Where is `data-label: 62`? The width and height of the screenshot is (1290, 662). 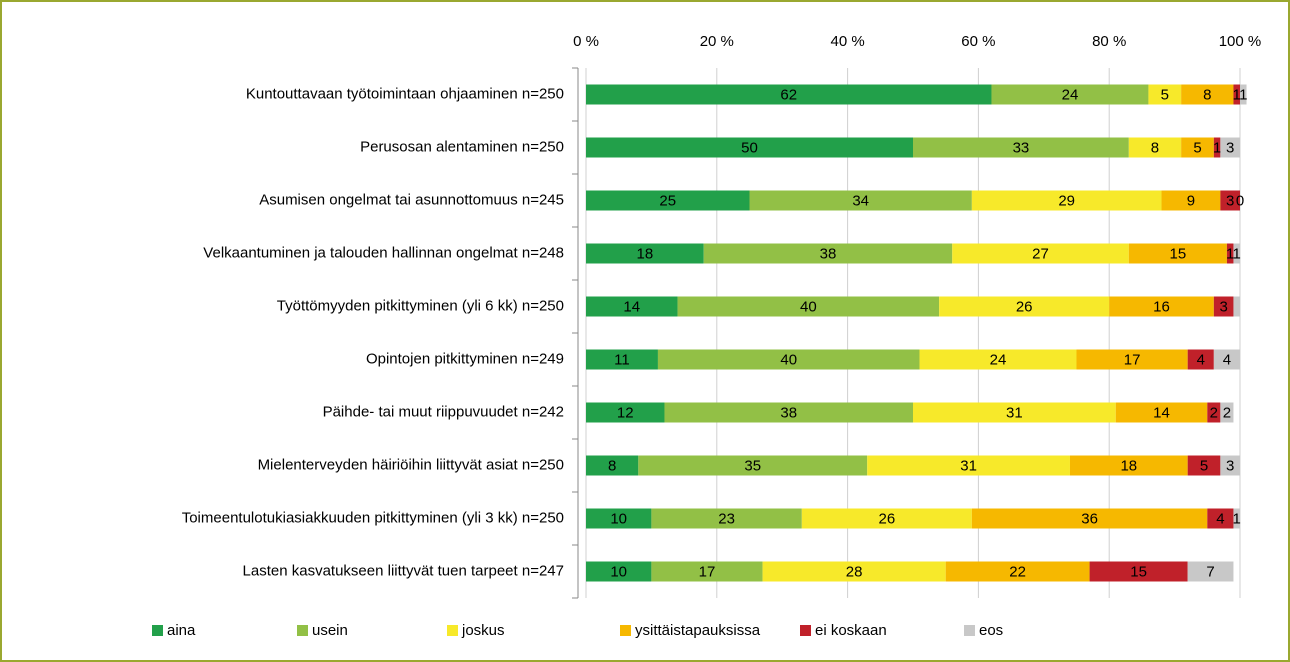 data-label: 62 is located at coordinates (788, 94).